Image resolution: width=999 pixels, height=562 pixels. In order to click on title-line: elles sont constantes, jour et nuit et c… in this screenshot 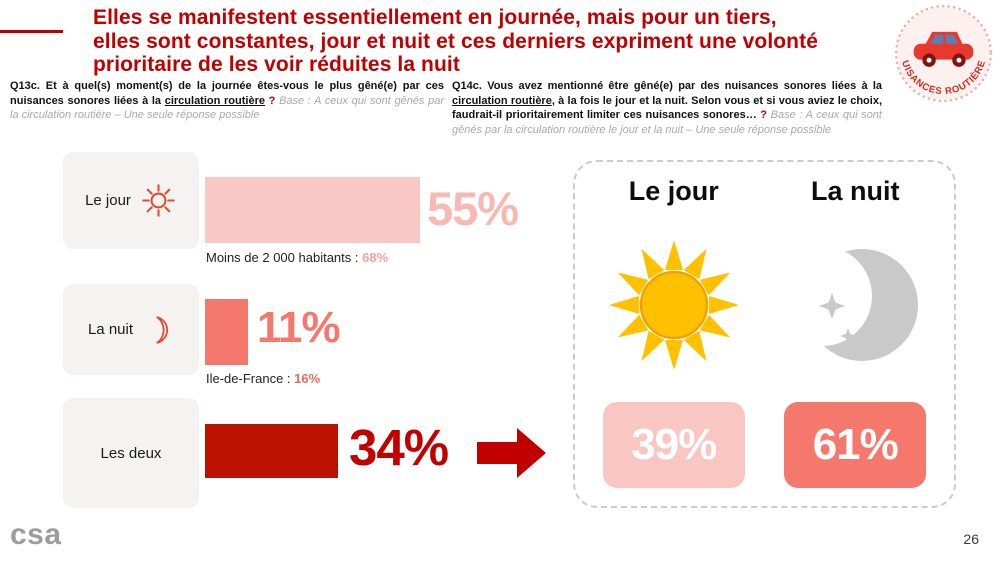, I will do `click(455, 41)`.